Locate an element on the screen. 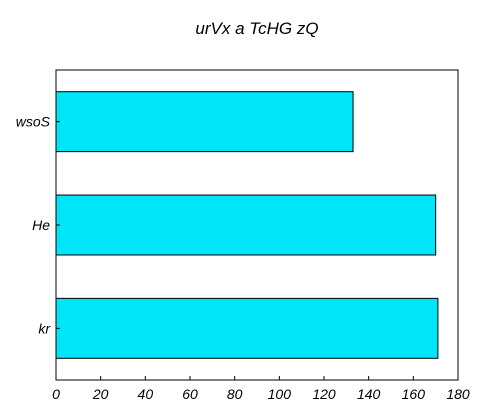 The height and width of the screenshot is (414, 483). bar-He is located at coordinates (246, 225).